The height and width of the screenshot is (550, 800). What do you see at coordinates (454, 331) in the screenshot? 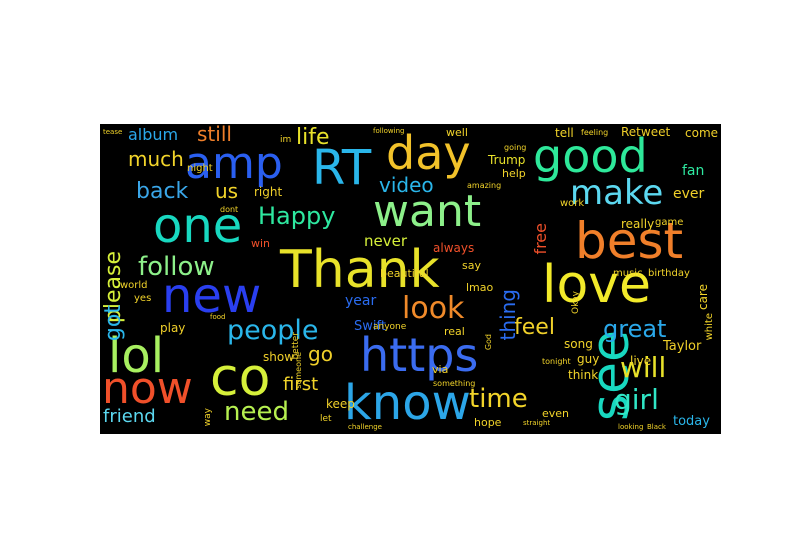
I see `word-real: real` at bounding box center [454, 331].